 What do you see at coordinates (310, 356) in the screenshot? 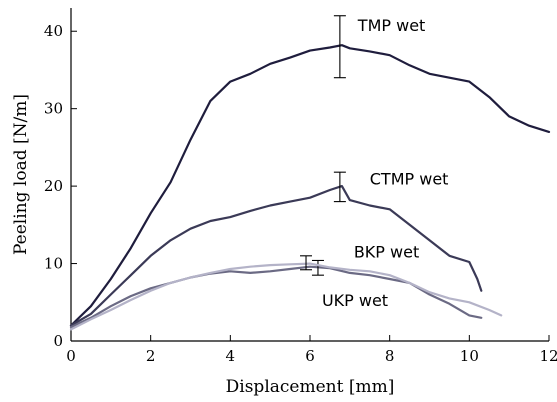
I see `x-tick-label: 6` at bounding box center [310, 356].